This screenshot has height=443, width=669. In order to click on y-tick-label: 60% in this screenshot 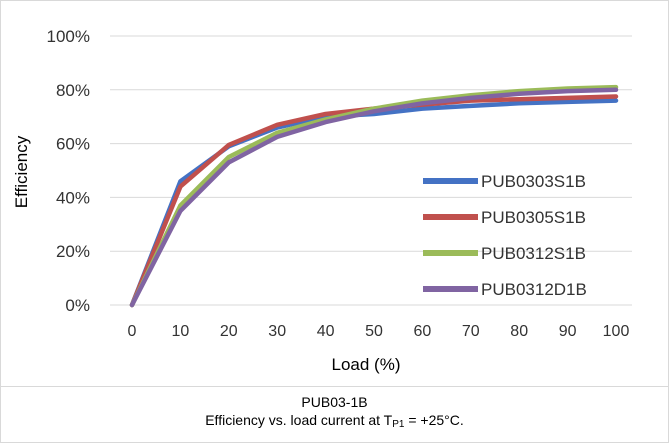, I will do `click(73, 144)`.